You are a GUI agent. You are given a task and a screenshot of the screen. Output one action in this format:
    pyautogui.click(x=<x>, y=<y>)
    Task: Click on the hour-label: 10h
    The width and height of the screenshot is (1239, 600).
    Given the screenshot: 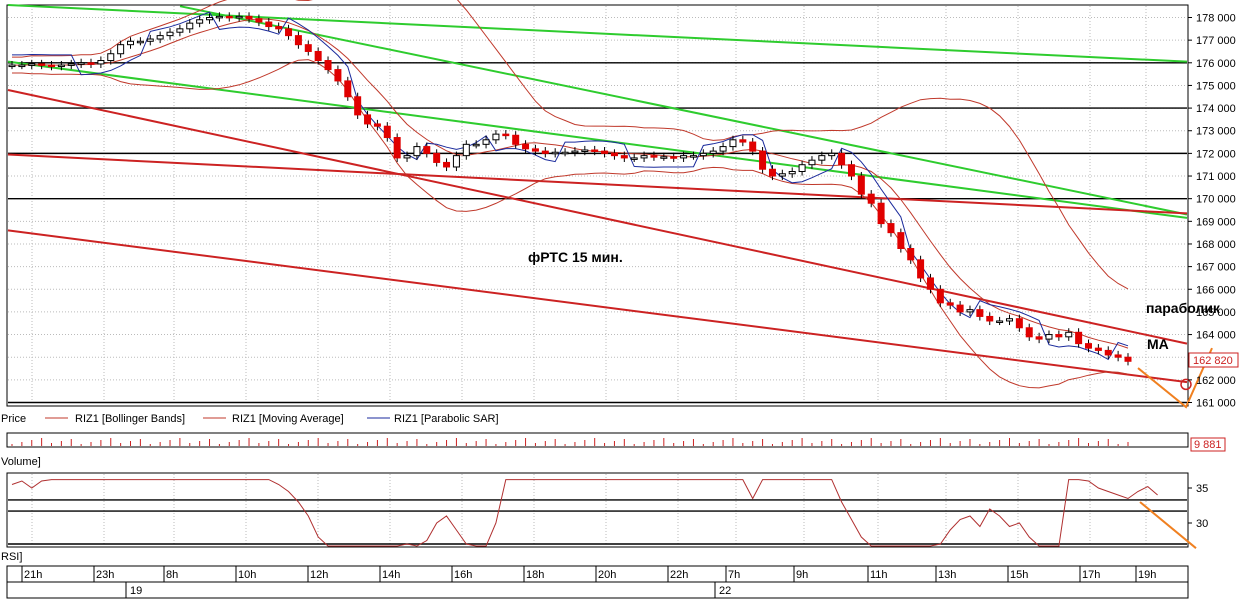 What is the action you would take?
    pyautogui.click(x=247, y=575)
    